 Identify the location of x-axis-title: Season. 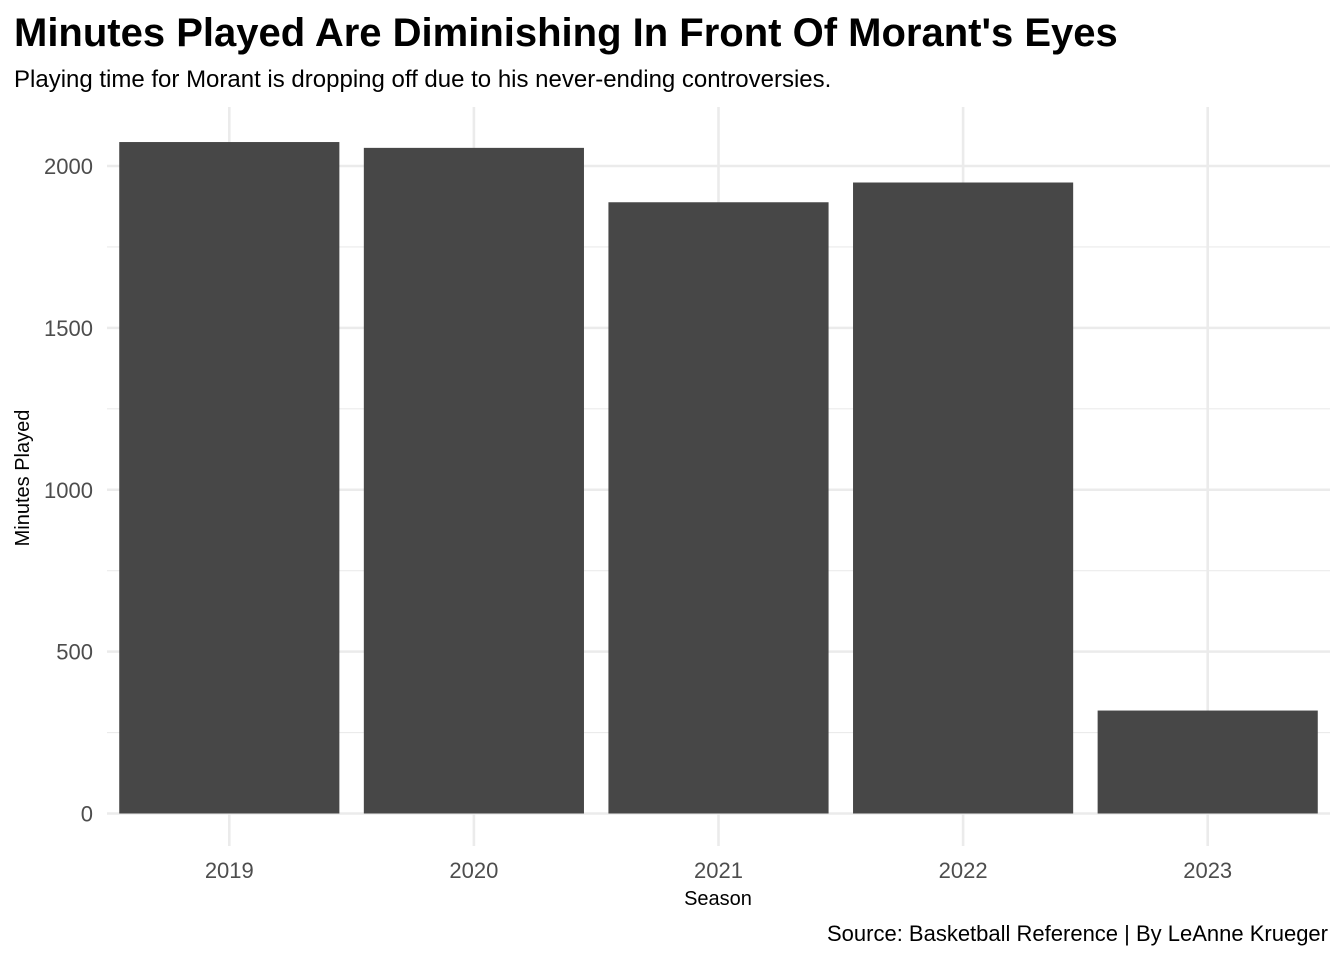
(718, 899).